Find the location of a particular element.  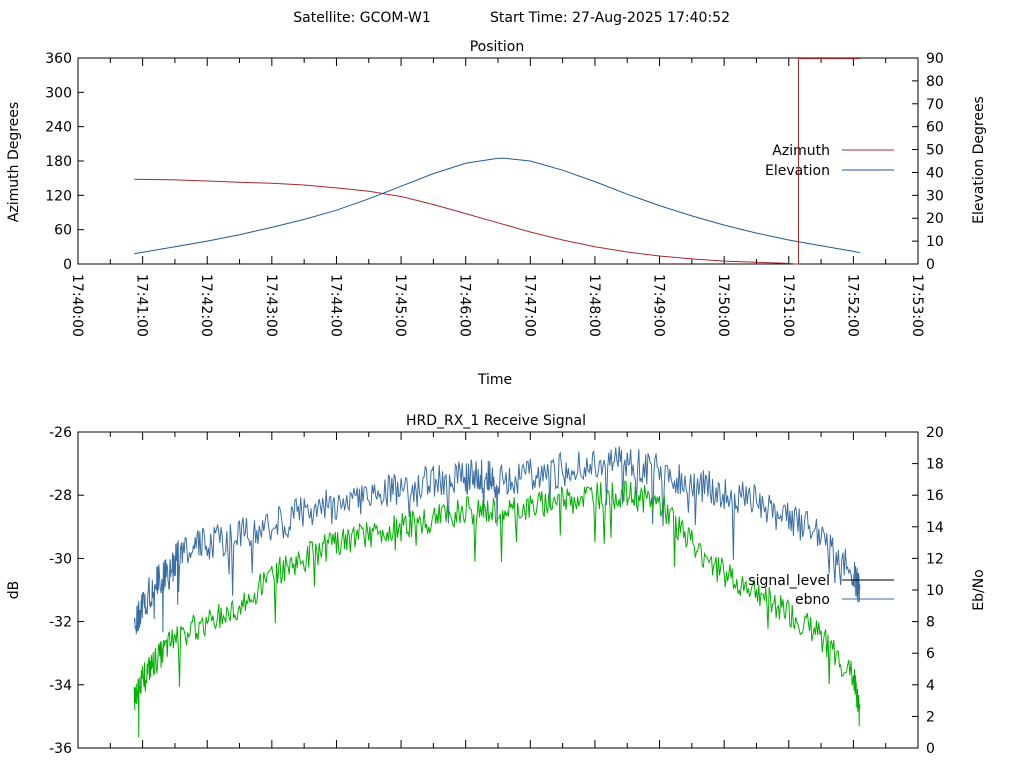

position-y-tick-label: 180 is located at coordinates (58, 162).